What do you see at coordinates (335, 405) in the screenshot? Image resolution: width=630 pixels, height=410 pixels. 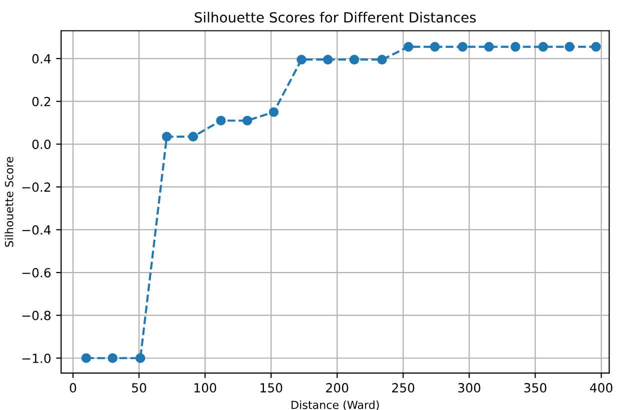 I see `x-axis-title: Distance (Ward)` at bounding box center [335, 405].